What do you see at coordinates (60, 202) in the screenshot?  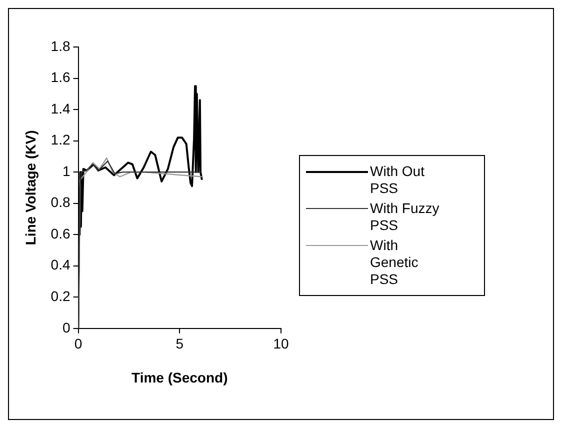 I see `y-tick-label: 0.8` at bounding box center [60, 202].